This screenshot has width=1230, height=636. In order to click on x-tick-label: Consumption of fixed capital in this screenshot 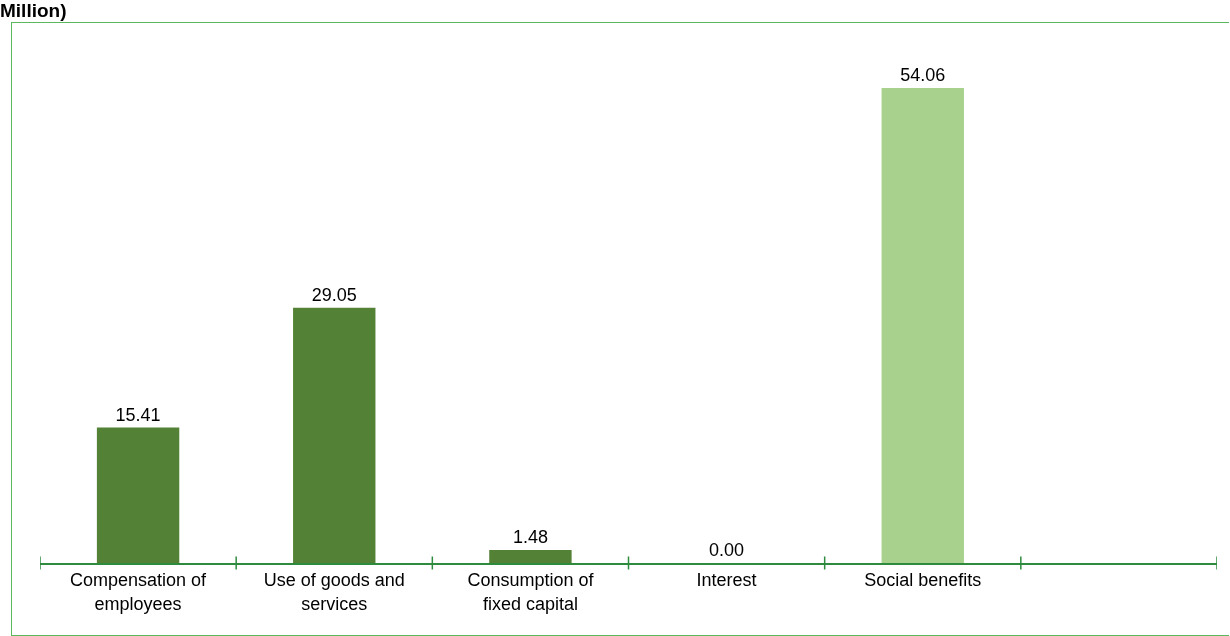, I will do `click(531, 592)`.